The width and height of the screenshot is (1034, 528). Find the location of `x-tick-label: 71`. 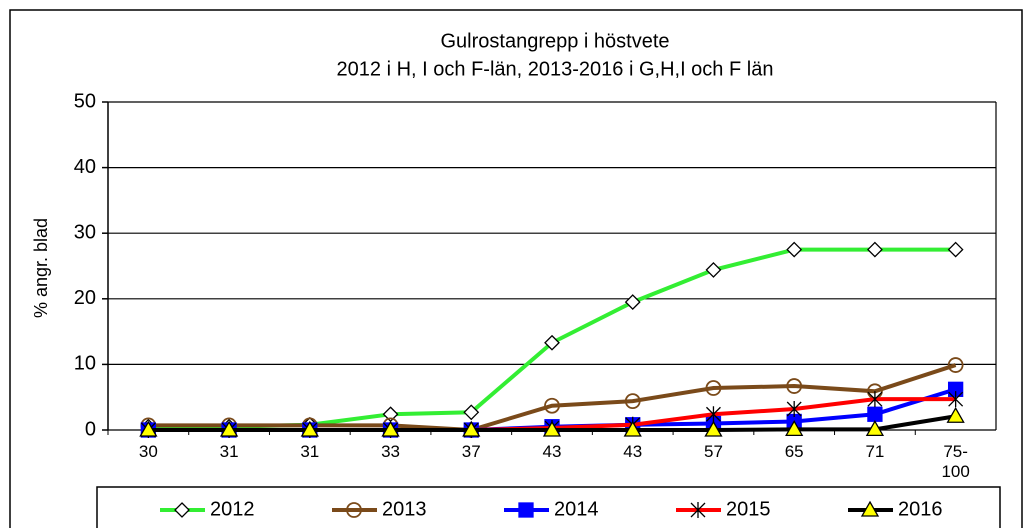

x-tick-label: 71 is located at coordinates (875, 451).